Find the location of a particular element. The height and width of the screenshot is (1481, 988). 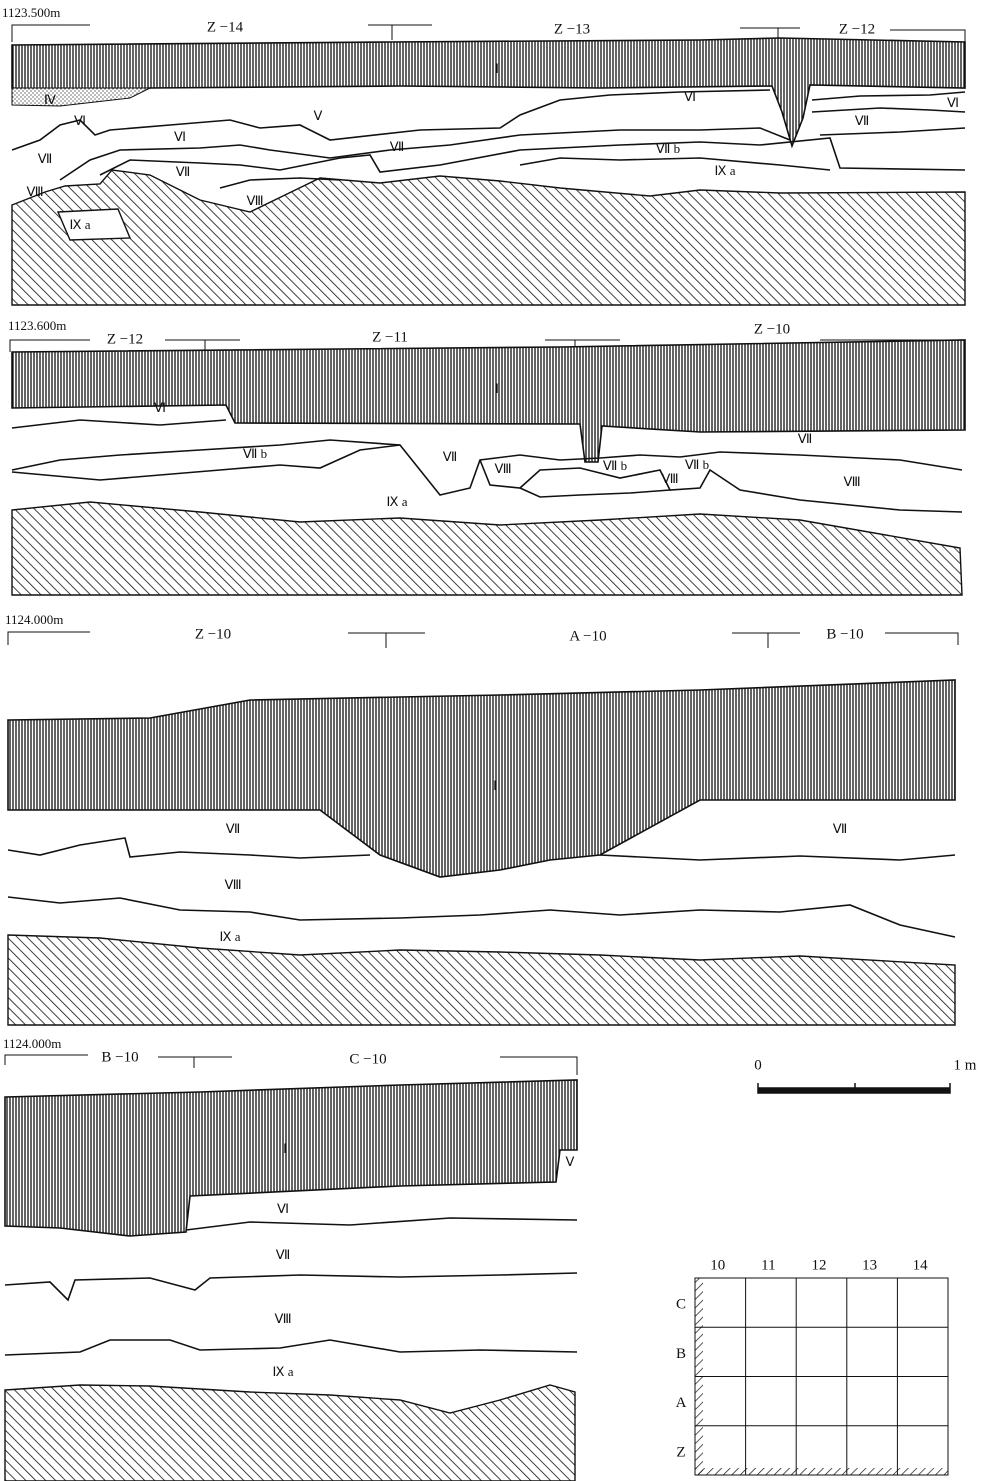

plan-column-label: 14 is located at coordinates (921, 1265).